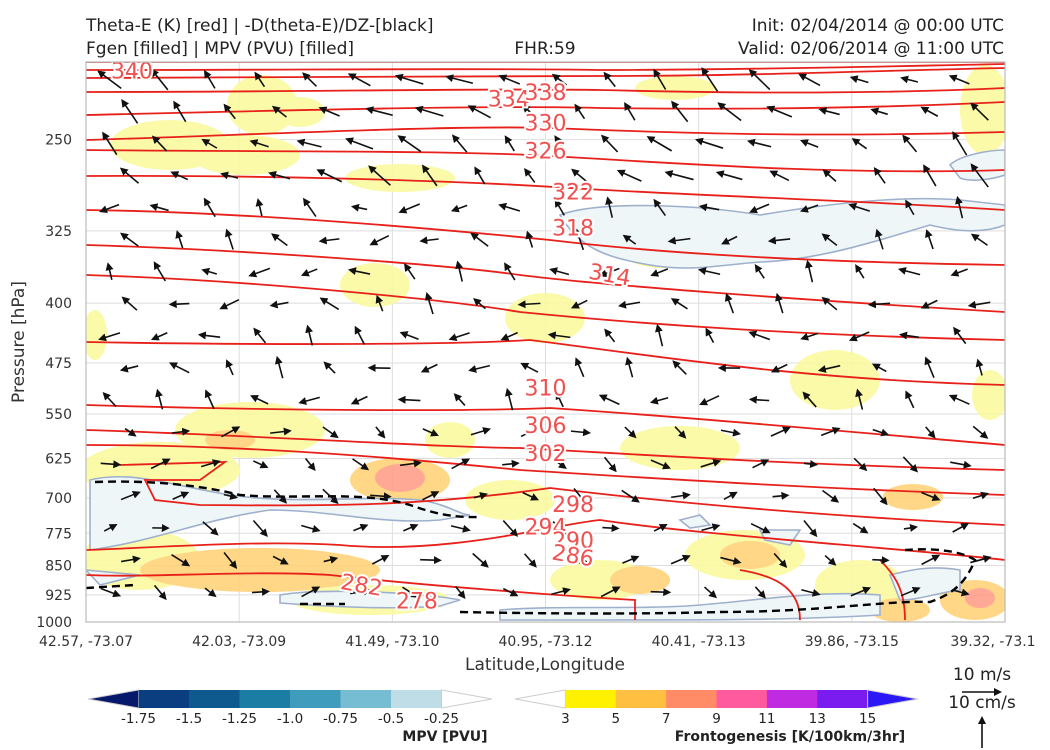 This screenshot has width=1050, height=750. Describe the element at coordinates (867, 719) in the screenshot. I see `colorbar-tick-label: 15` at that location.